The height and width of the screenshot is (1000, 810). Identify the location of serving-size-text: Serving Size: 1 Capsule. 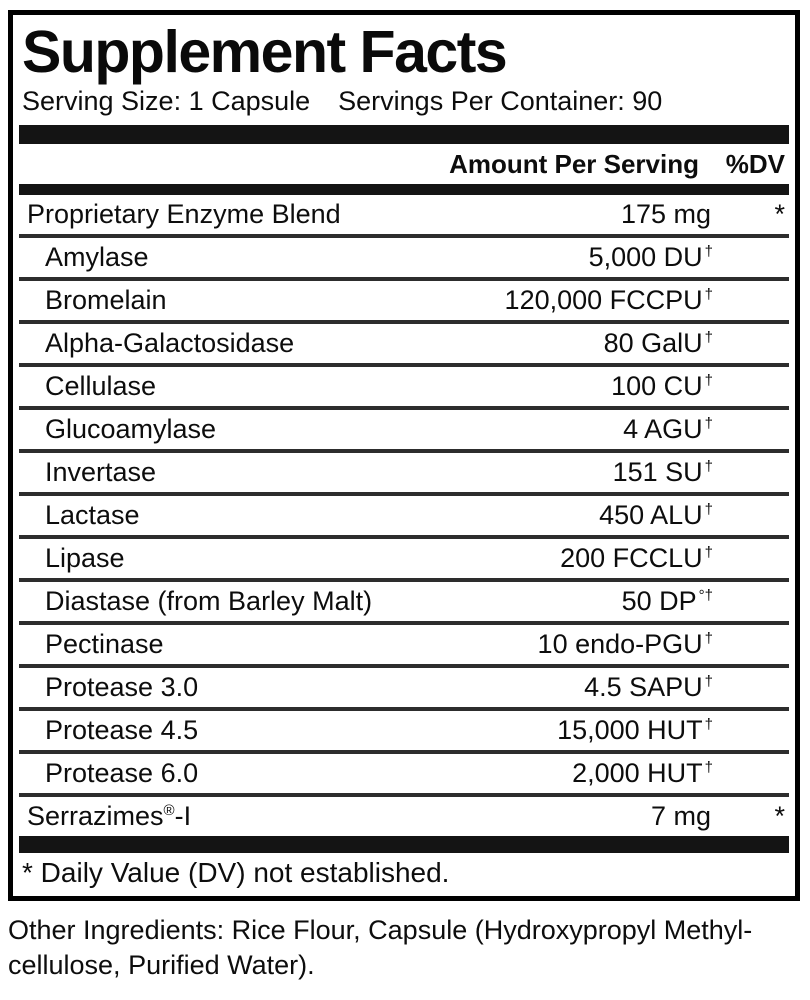
(166, 101).